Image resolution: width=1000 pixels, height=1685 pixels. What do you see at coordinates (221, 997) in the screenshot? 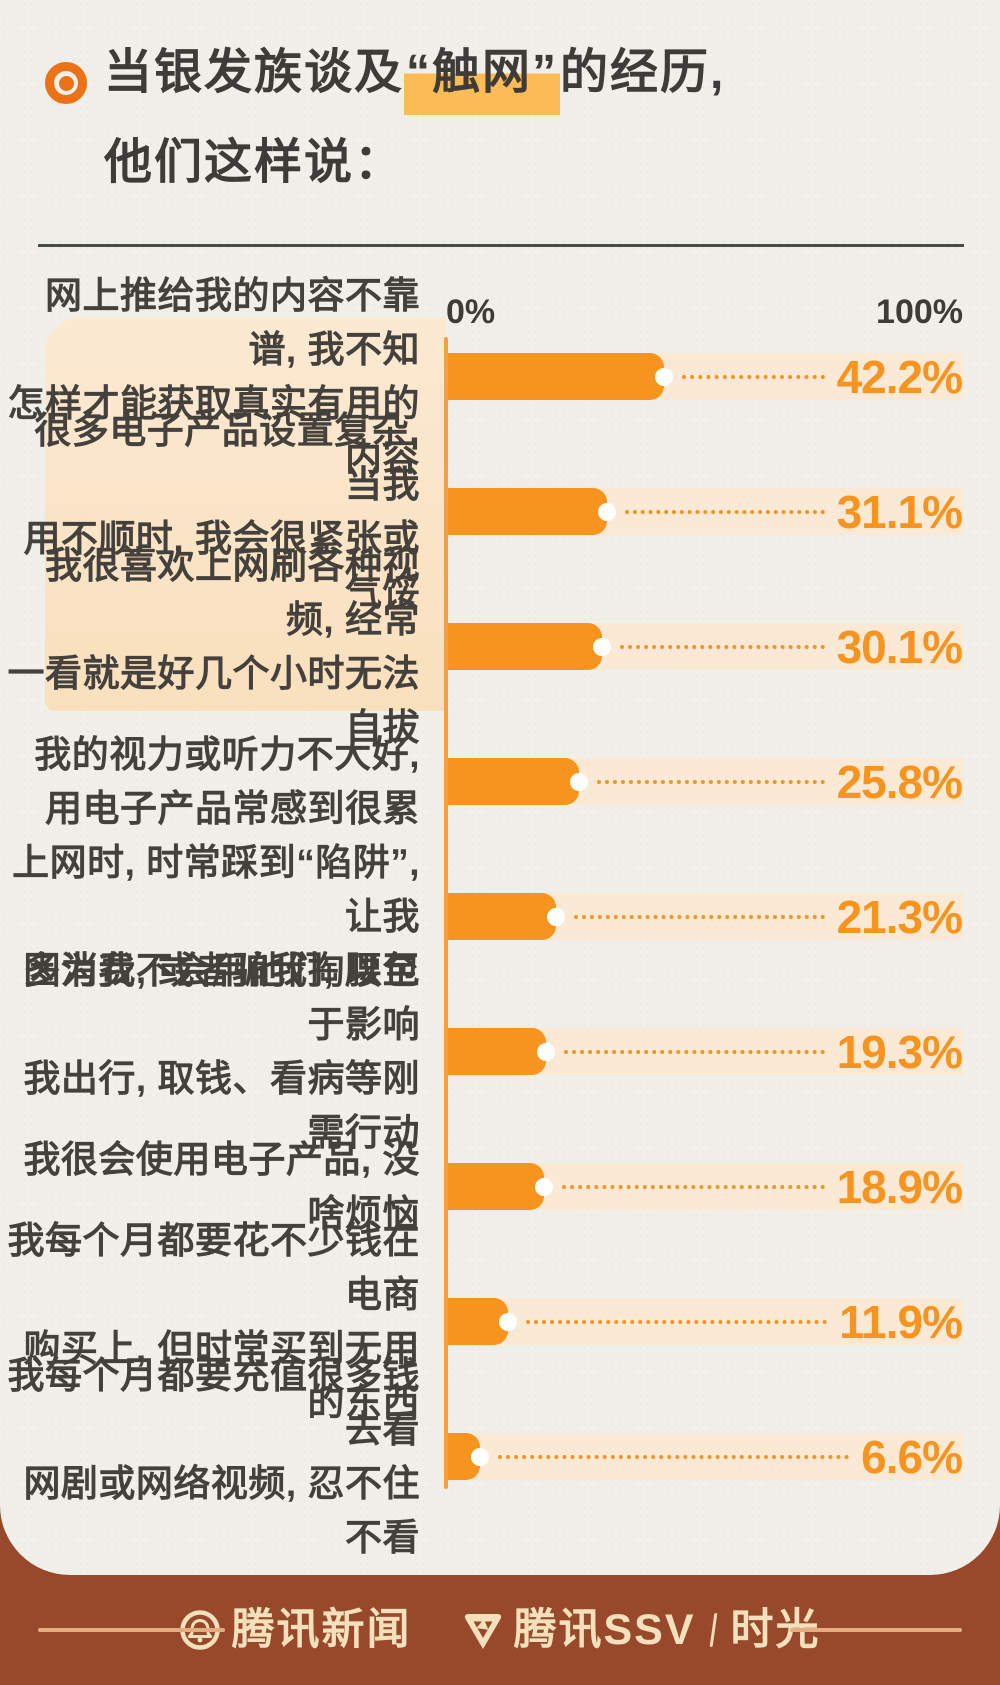
I see `row-label-line: 因为我不会用他们, 以至于影响` at bounding box center [221, 997].